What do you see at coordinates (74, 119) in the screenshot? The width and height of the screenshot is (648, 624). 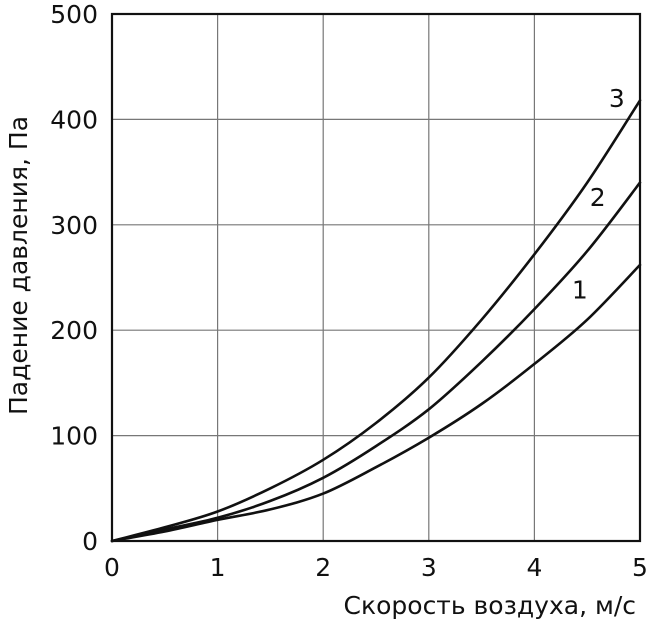 I see `y-tick-label: 400` at bounding box center [74, 119].